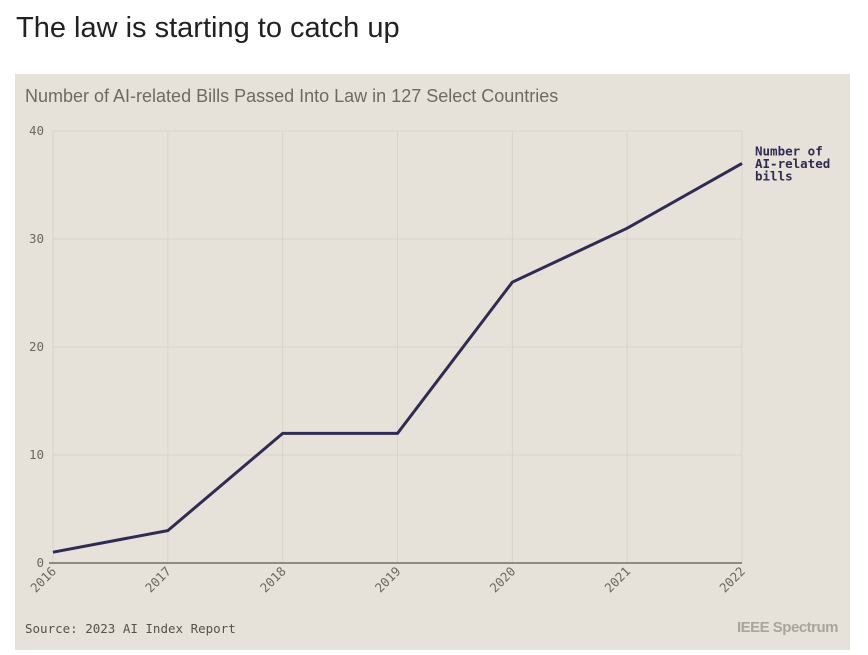  I want to click on x-tick-label-2019: 2019, so click(388, 580).